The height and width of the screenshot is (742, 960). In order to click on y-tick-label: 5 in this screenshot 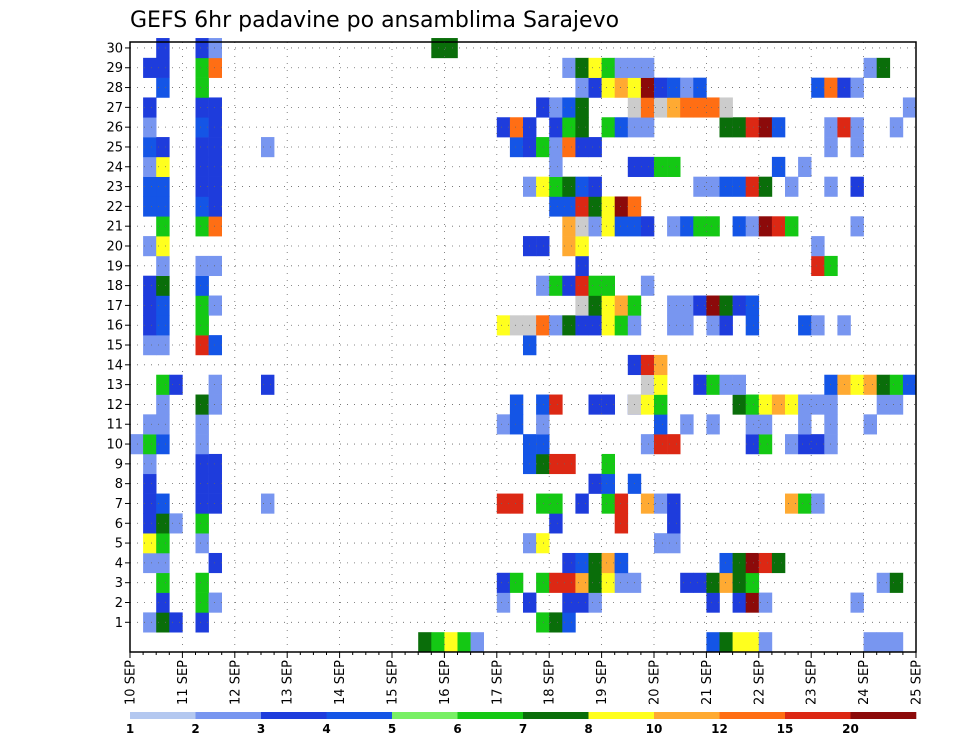, I will do `click(119, 544)`.